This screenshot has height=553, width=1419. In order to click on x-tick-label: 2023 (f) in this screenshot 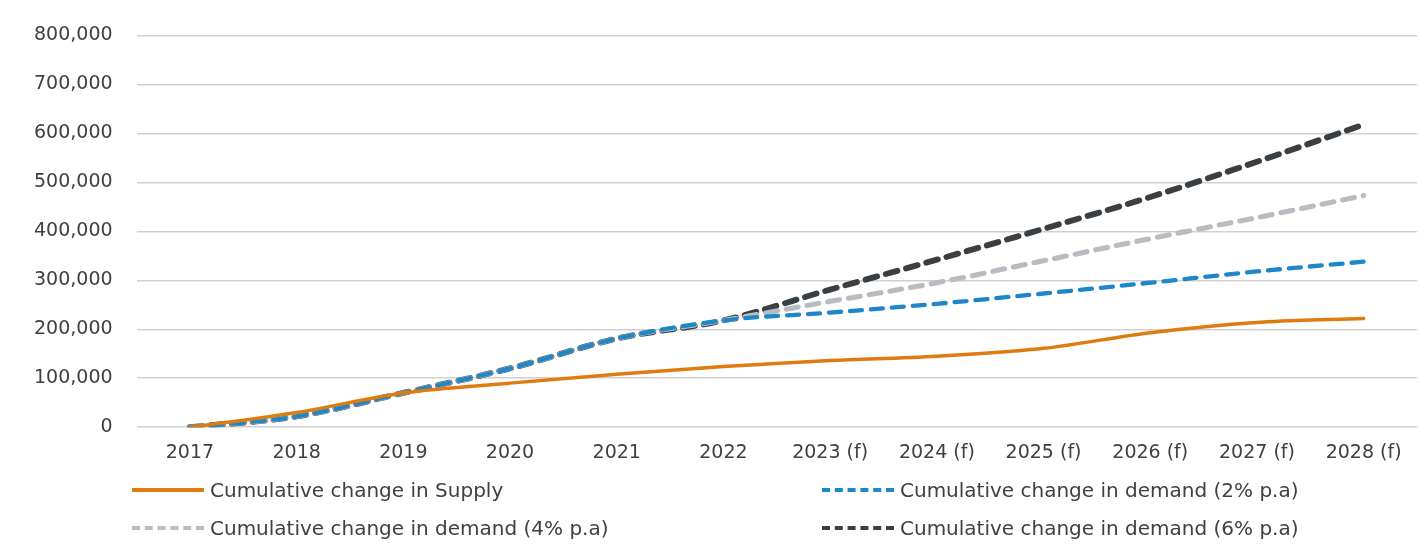, I will do `click(830, 450)`.